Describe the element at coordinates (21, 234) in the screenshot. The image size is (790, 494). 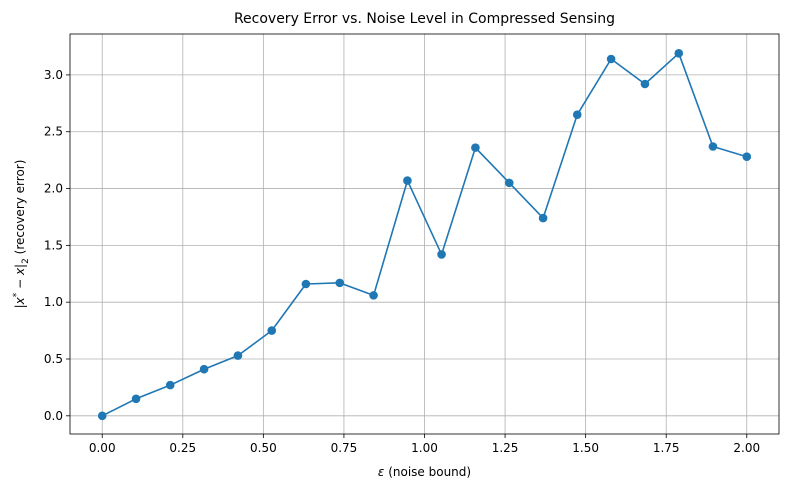
I see `y-axis-label: |x* − x|2 (recovery error)` at that location.